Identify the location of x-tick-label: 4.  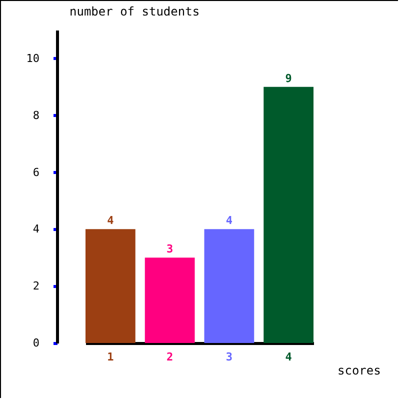
(288, 357).